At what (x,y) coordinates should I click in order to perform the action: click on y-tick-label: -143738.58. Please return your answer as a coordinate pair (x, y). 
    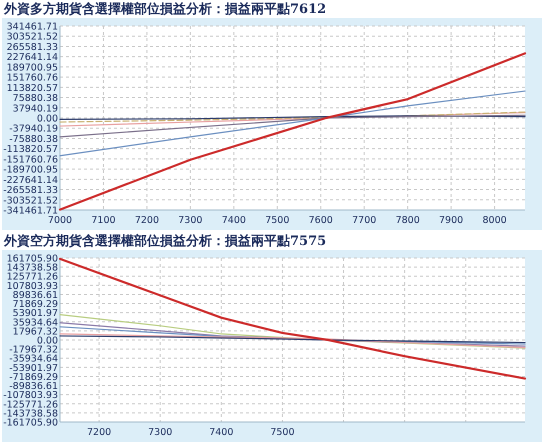
    Looking at the image, I should click on (30, 414).